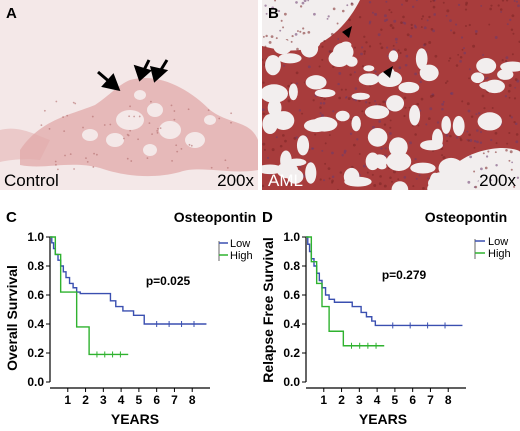 Image resolution: width=520 pixels, height=431 pixels. I want to click on chart-c-legend: Low High, so click(235, 250).